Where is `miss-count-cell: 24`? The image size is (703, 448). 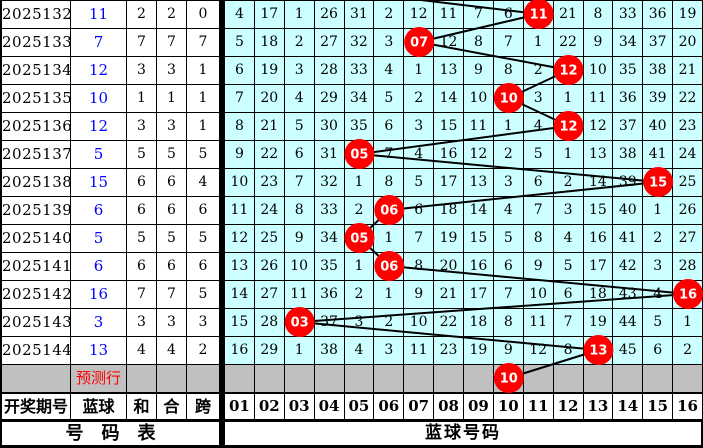
miss-count-cell: 24 is located at coordinates (269, 210).